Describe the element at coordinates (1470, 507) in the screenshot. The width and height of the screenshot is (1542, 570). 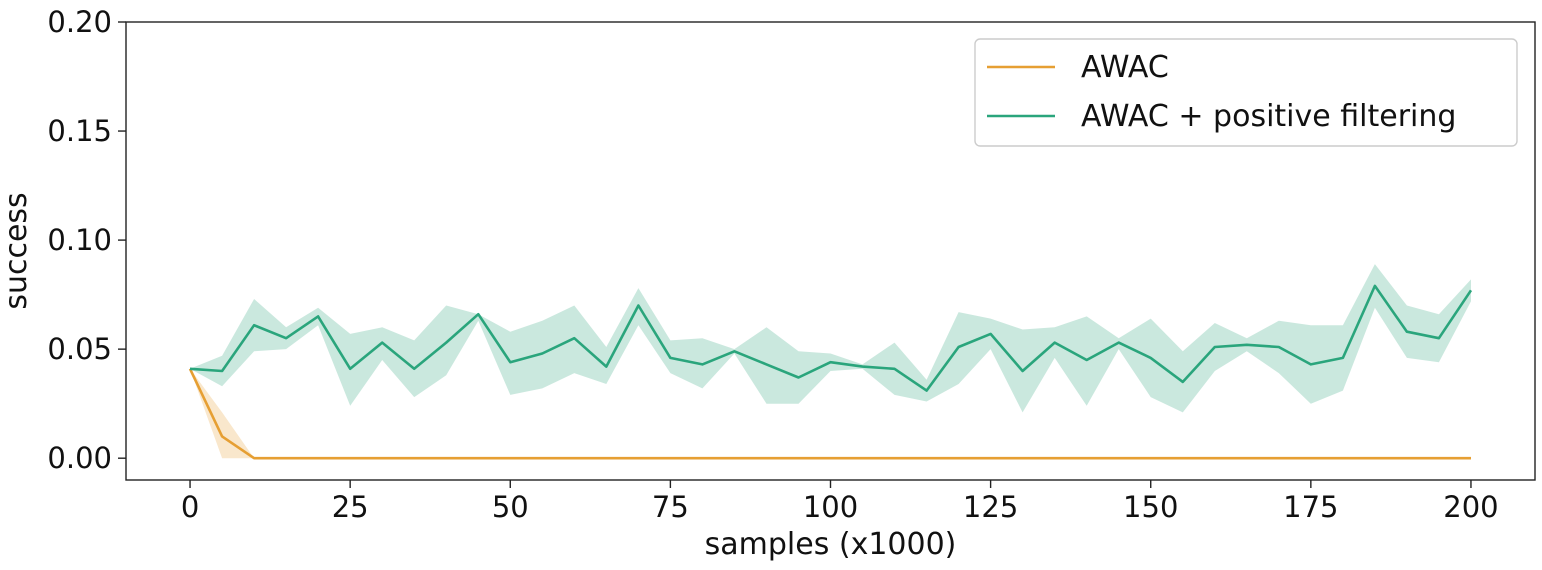
I see `x-tick-label: 200` at that location.